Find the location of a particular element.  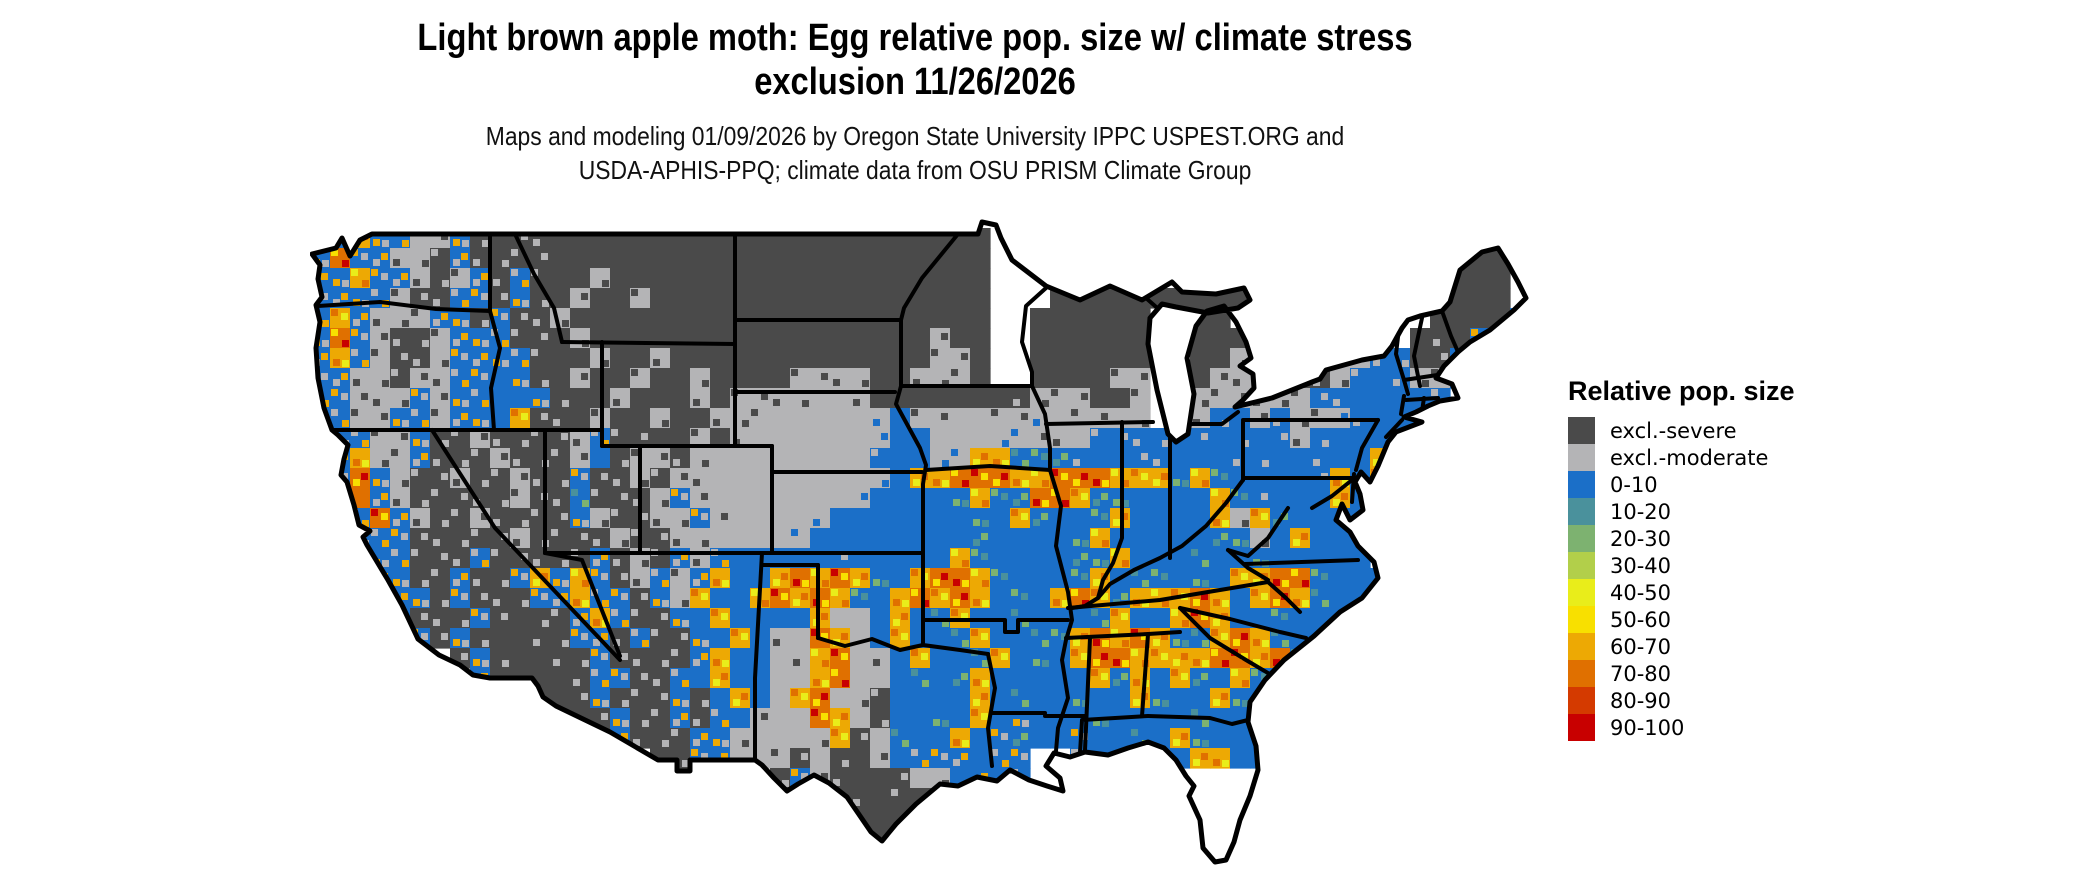

legend-label: 10-20 is located at coordinates (1641, 511).